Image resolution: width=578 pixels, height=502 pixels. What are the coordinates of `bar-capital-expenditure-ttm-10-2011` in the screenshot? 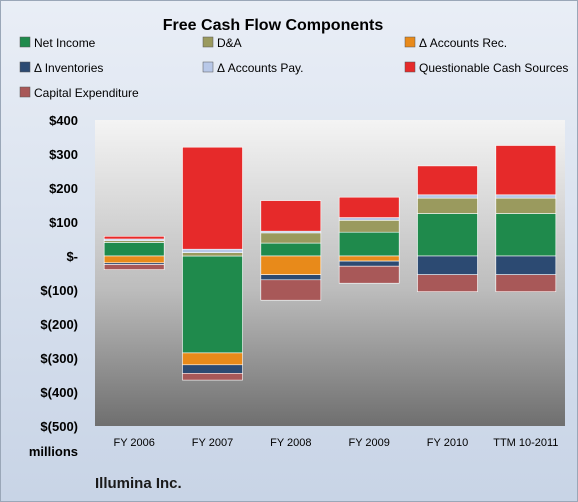 It's located at (526, 283).